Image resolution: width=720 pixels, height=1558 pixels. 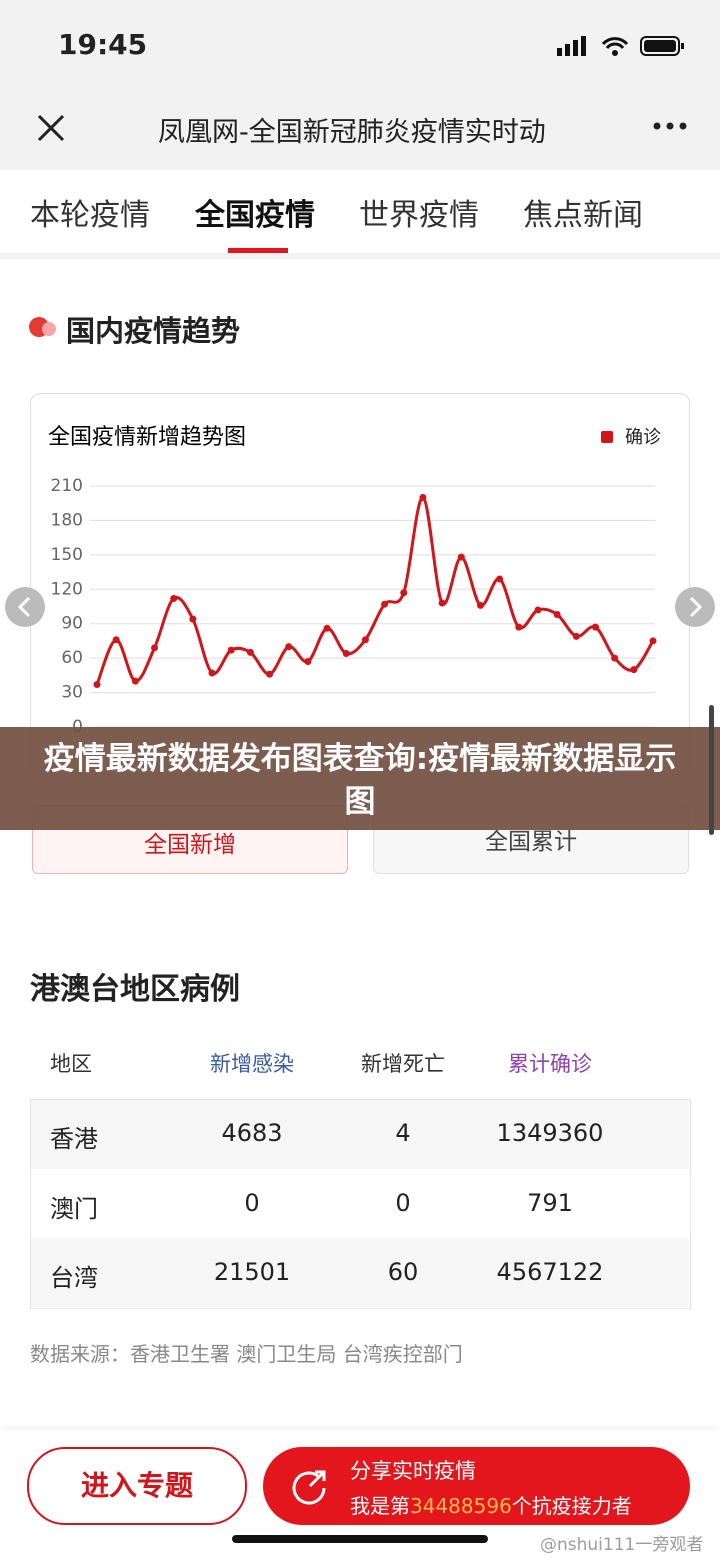 I want to click on y-tick-label: 180, so click(x=67, y=520).